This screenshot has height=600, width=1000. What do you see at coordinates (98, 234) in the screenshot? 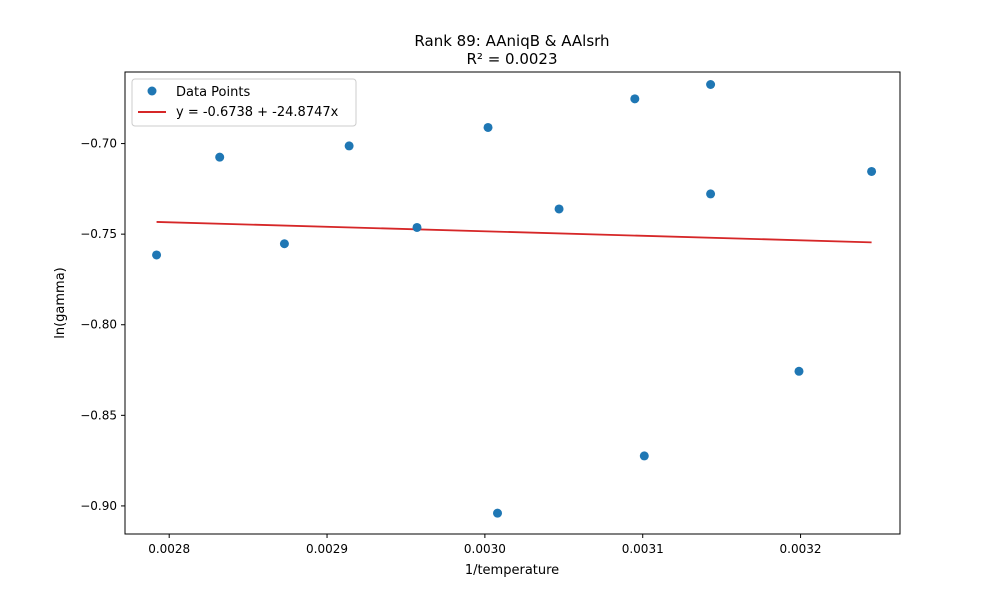
I see `y-tick-label: −0.75` at bounding box center [98, 234].